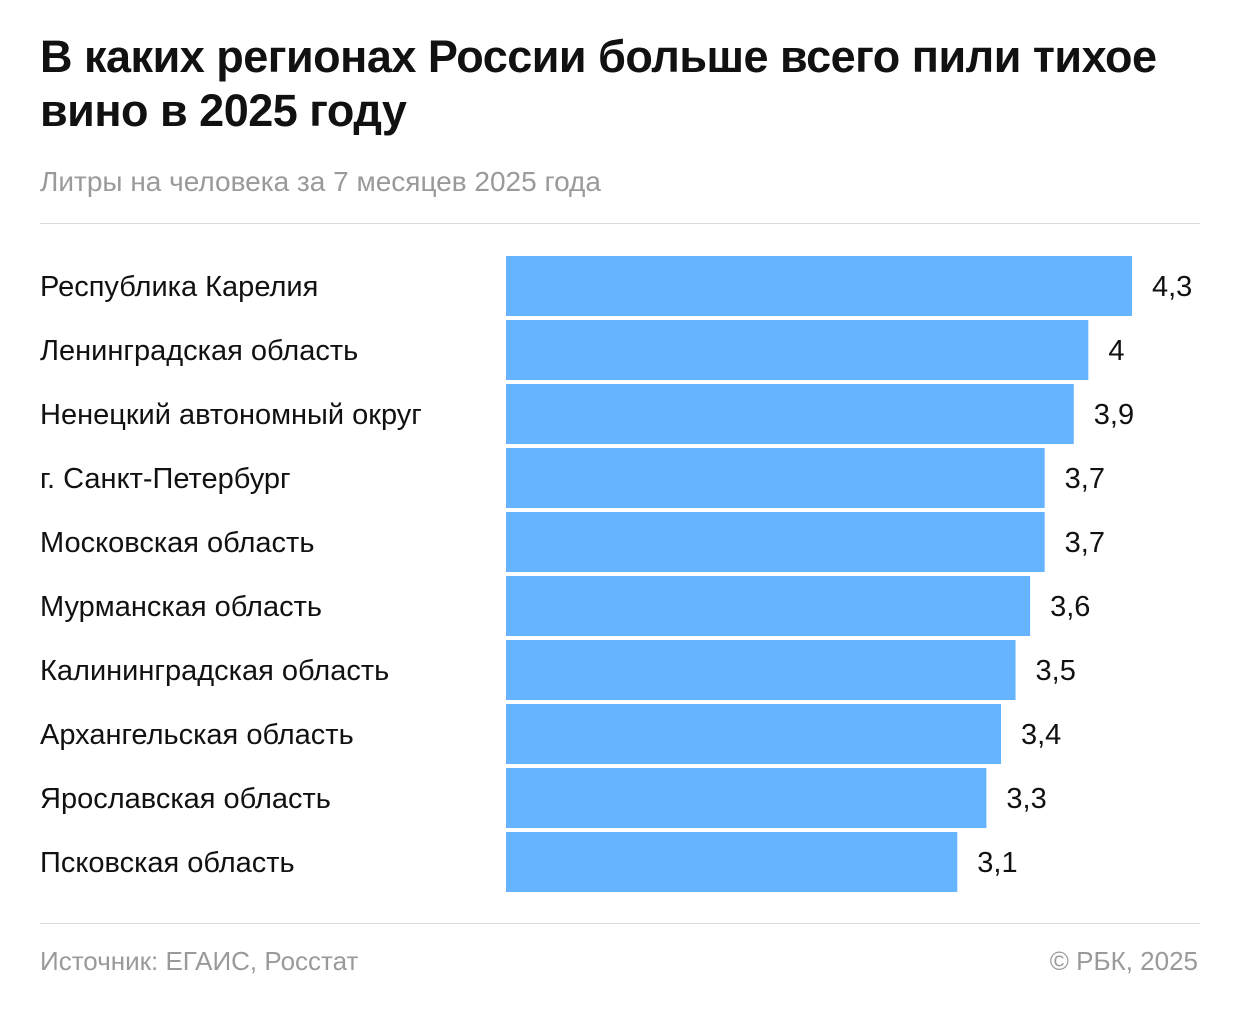  I want to click on value-label: 3,6, so click(1070, 607).